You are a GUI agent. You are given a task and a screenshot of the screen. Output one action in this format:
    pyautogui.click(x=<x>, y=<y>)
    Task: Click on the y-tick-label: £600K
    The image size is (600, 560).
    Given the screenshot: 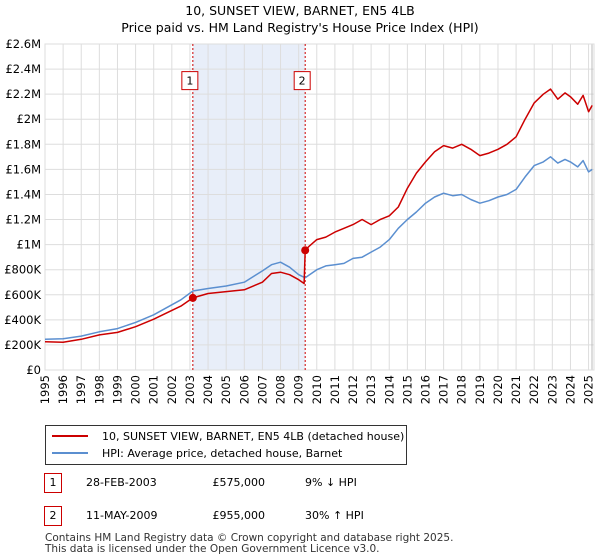 What is the action you would take?
    pyautogui.click(x=22, y=295)
    